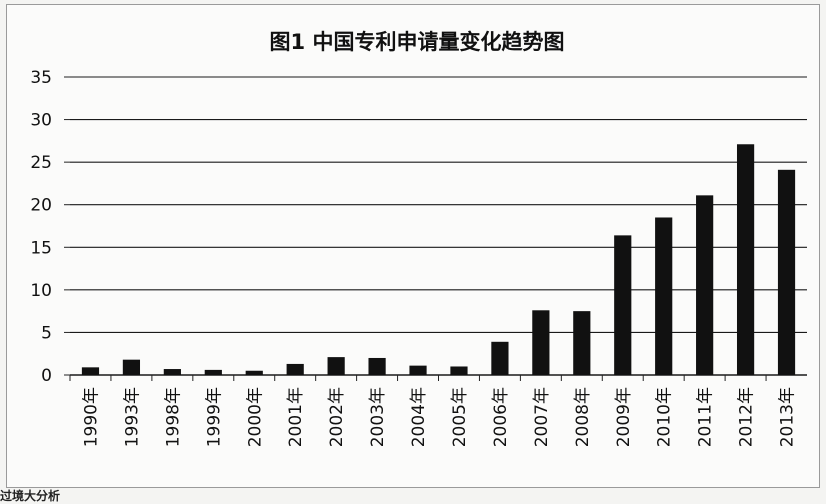  What do you see at coordinates (173, 417) in the screenshot?
I see `x-tick-label: 1998年` at bounding box center [173, 417].